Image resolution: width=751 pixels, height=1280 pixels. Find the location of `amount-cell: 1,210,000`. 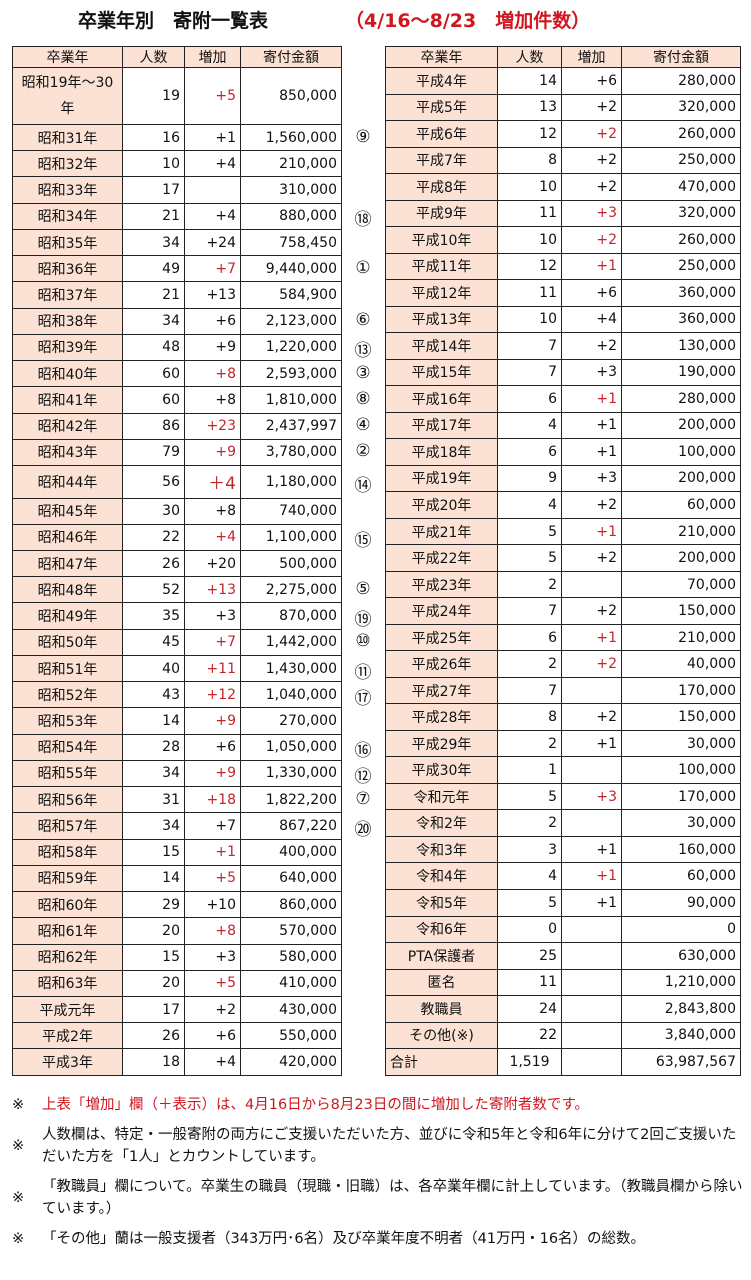

amount-cell: 1,210,000 is located at coordinates (681, 982).